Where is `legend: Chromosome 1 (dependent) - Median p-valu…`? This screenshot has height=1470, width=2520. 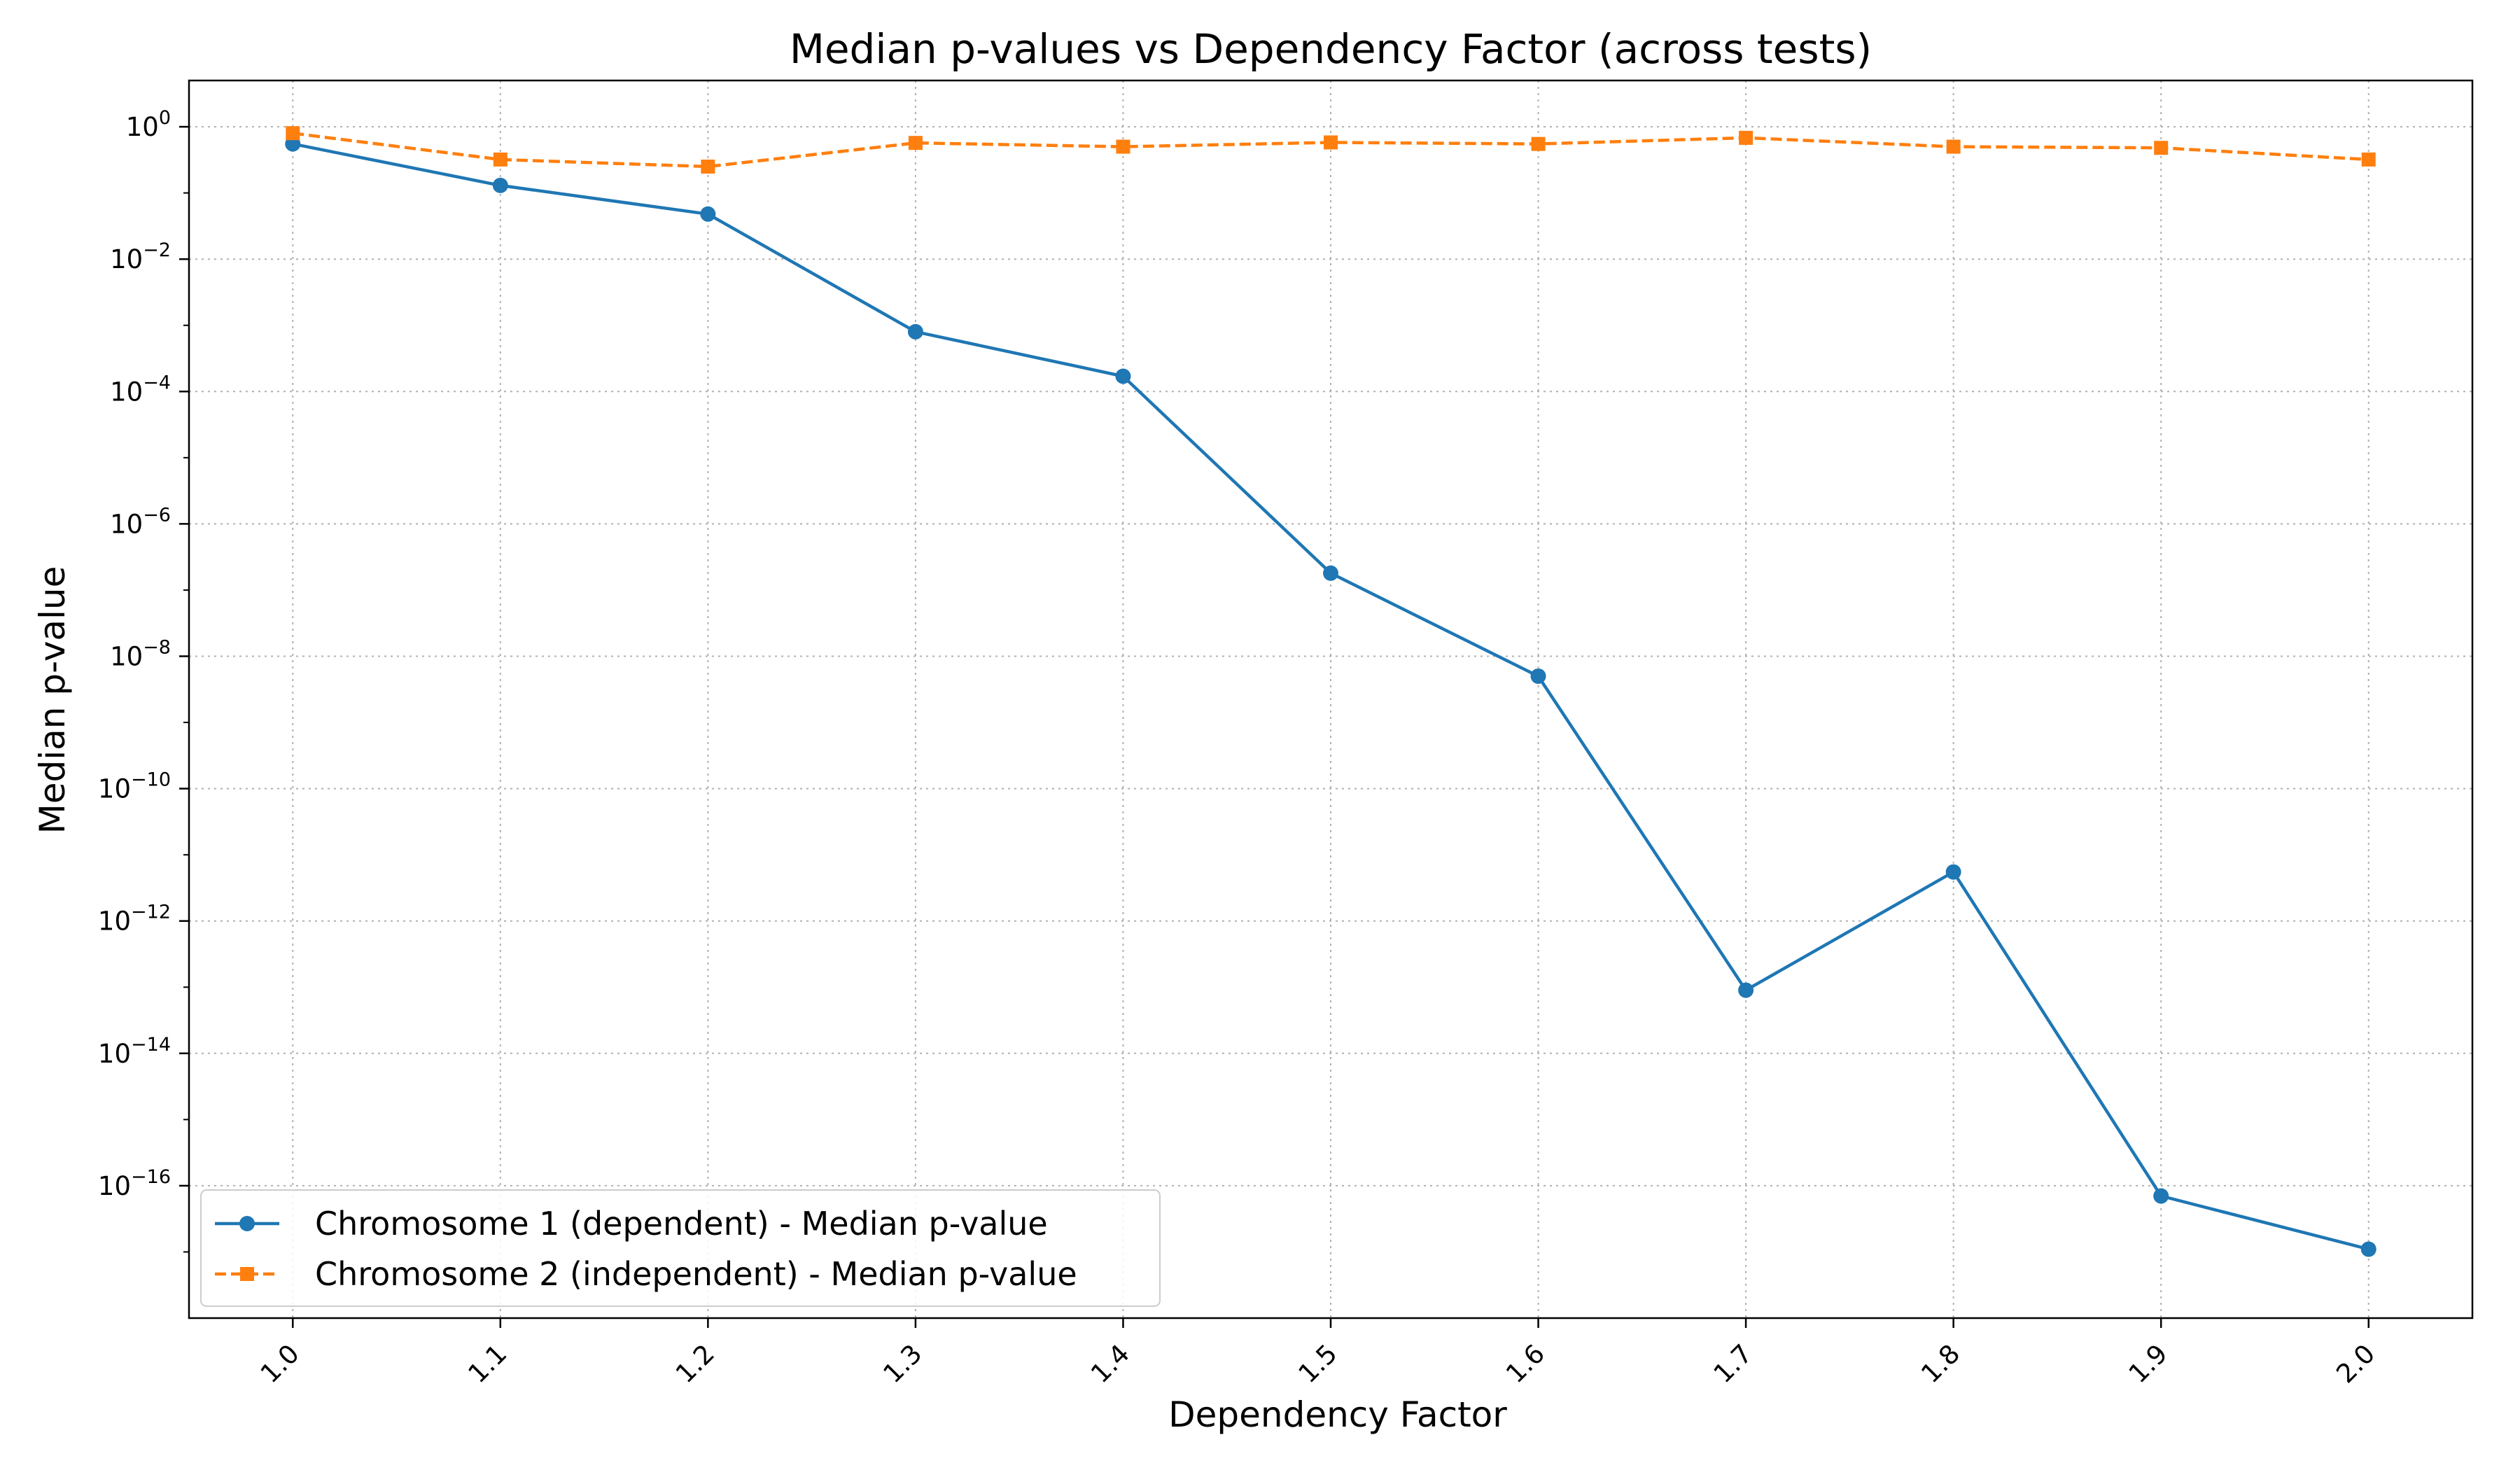
legend: Chromosome 1 (dependent) - Median p-valu… is located at coordinates (680, 1248).